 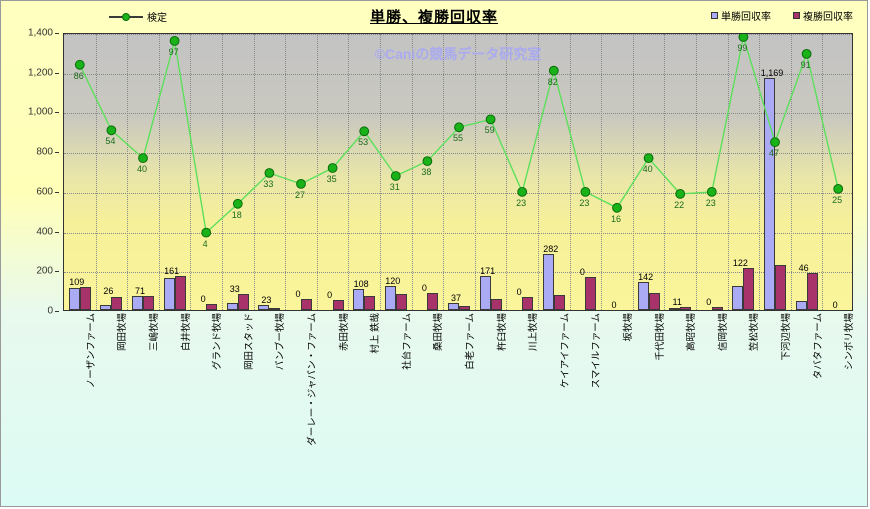 What do you see at coordinates (77, 281) in the screenshot?
I see `bar-value-label: 109` at bounding box center [77, 281].